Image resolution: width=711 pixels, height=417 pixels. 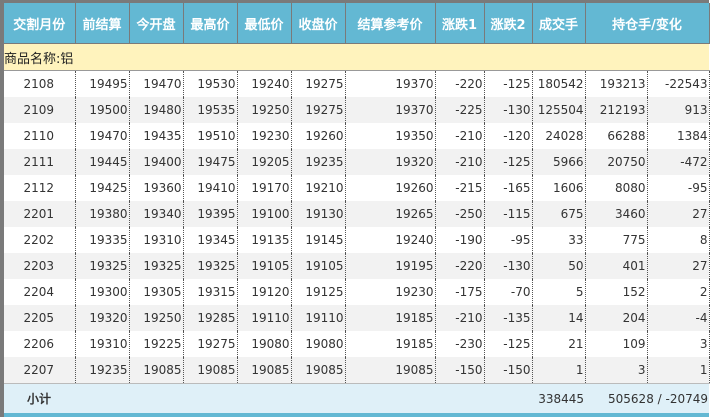 What do you see at coordinates (40, 370) in the screenshot?
I see `table-cell: 2207` at bounding box center [40, 370].